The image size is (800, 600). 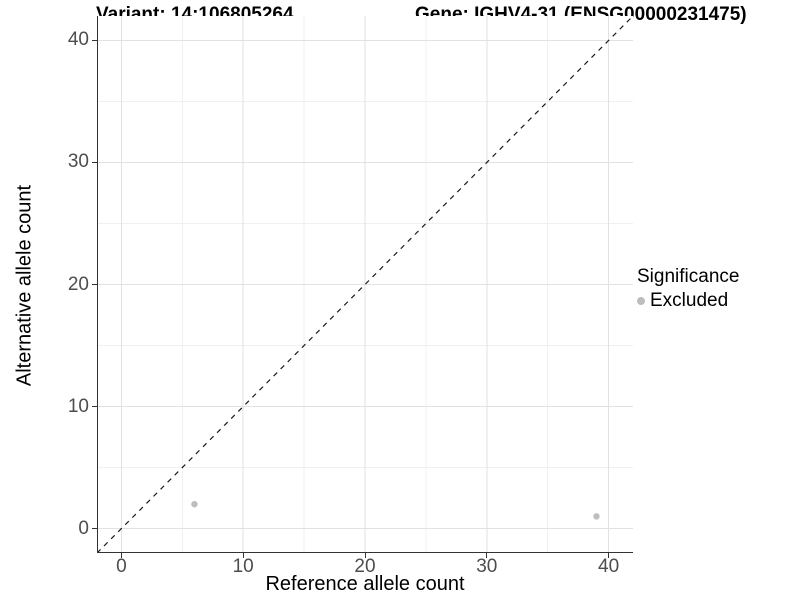 What do you see at coordinates (641, 301) in the screenshot?
I see `legend-key-dot` at bounding box center [641, 301].